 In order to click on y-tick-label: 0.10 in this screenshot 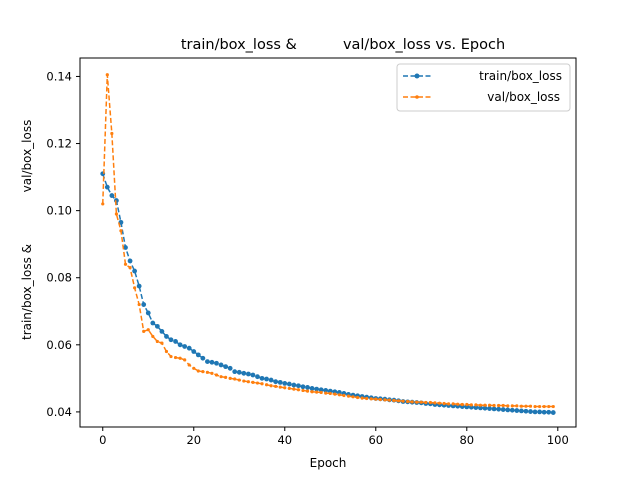, I will do `click(59, 211)`.